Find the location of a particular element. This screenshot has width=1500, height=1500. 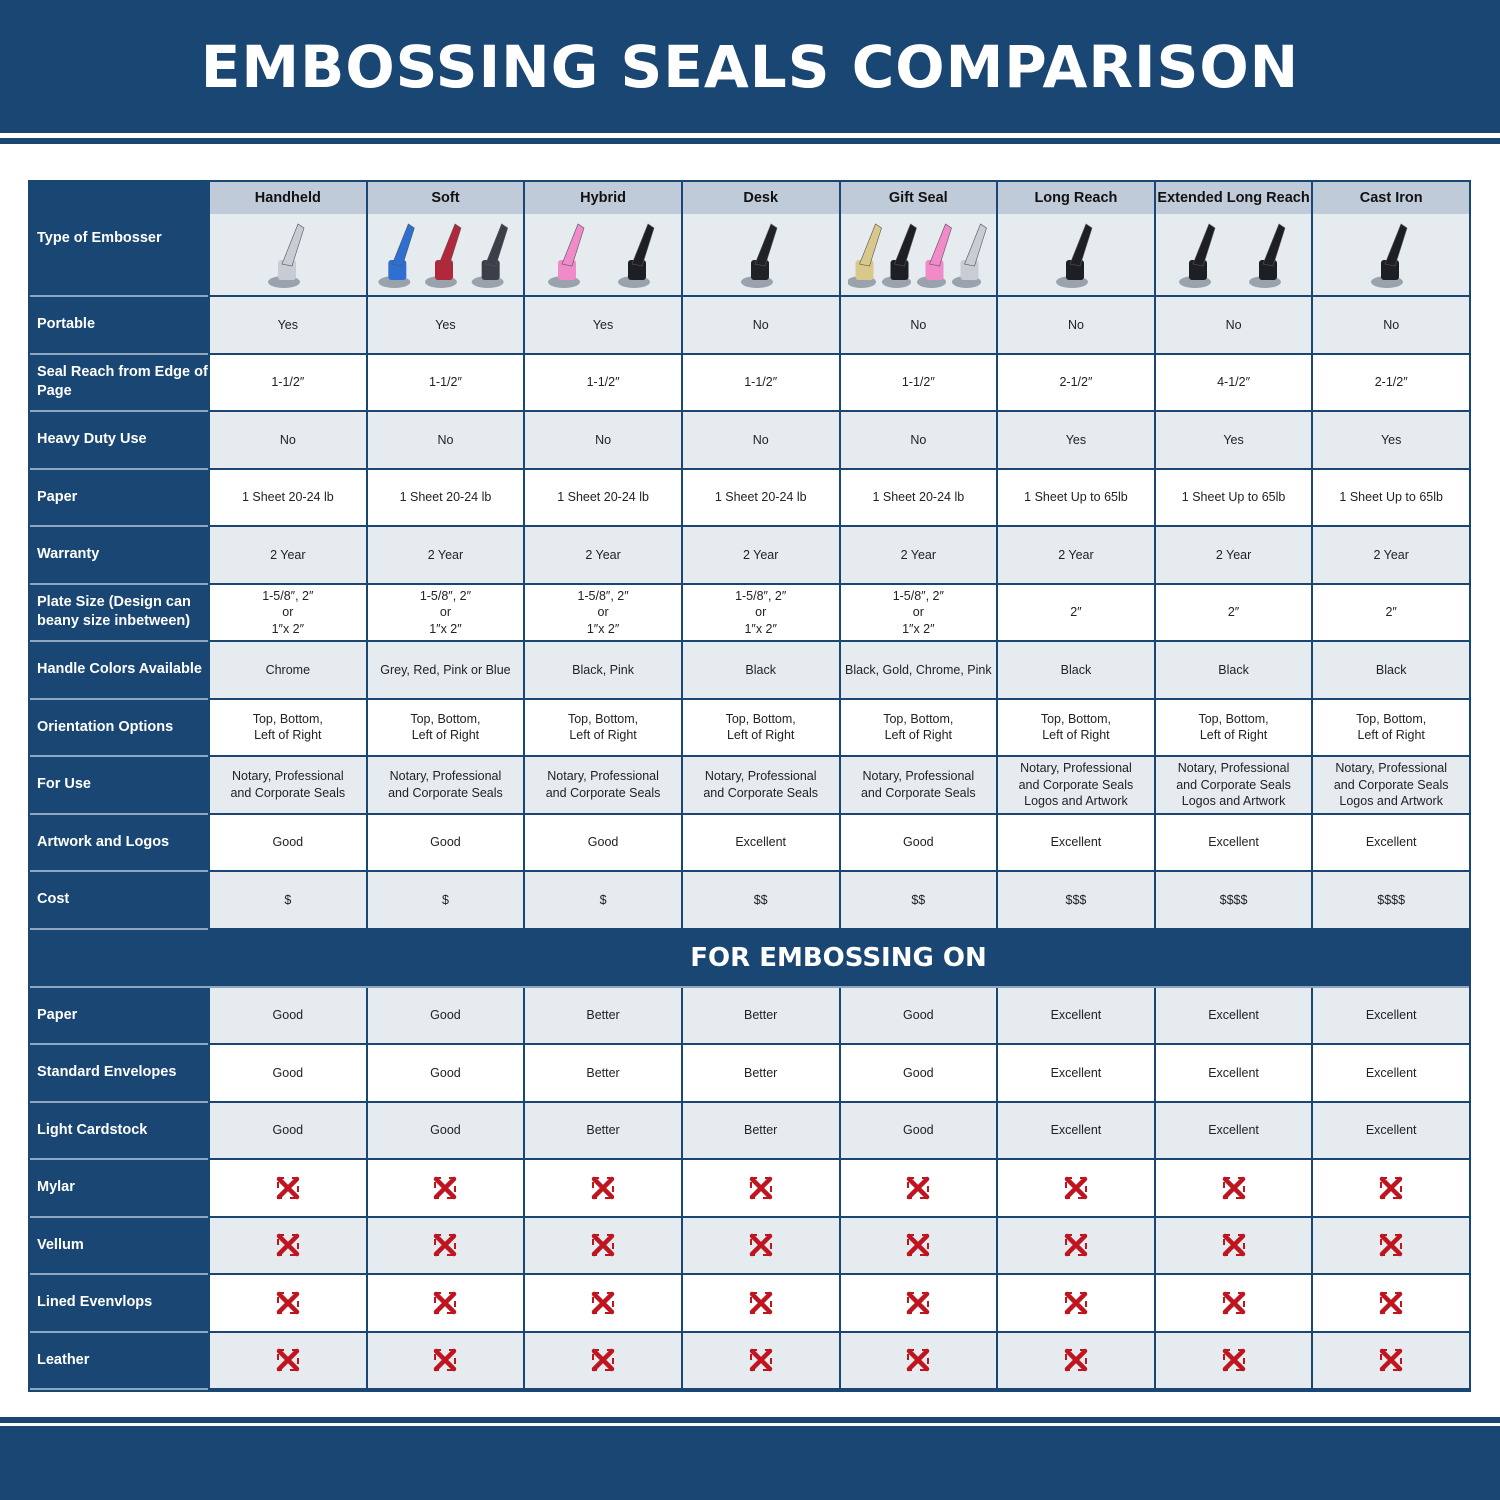

table-cell: 1 Sheet 20-24 lb is located at coordinates (917, 498).